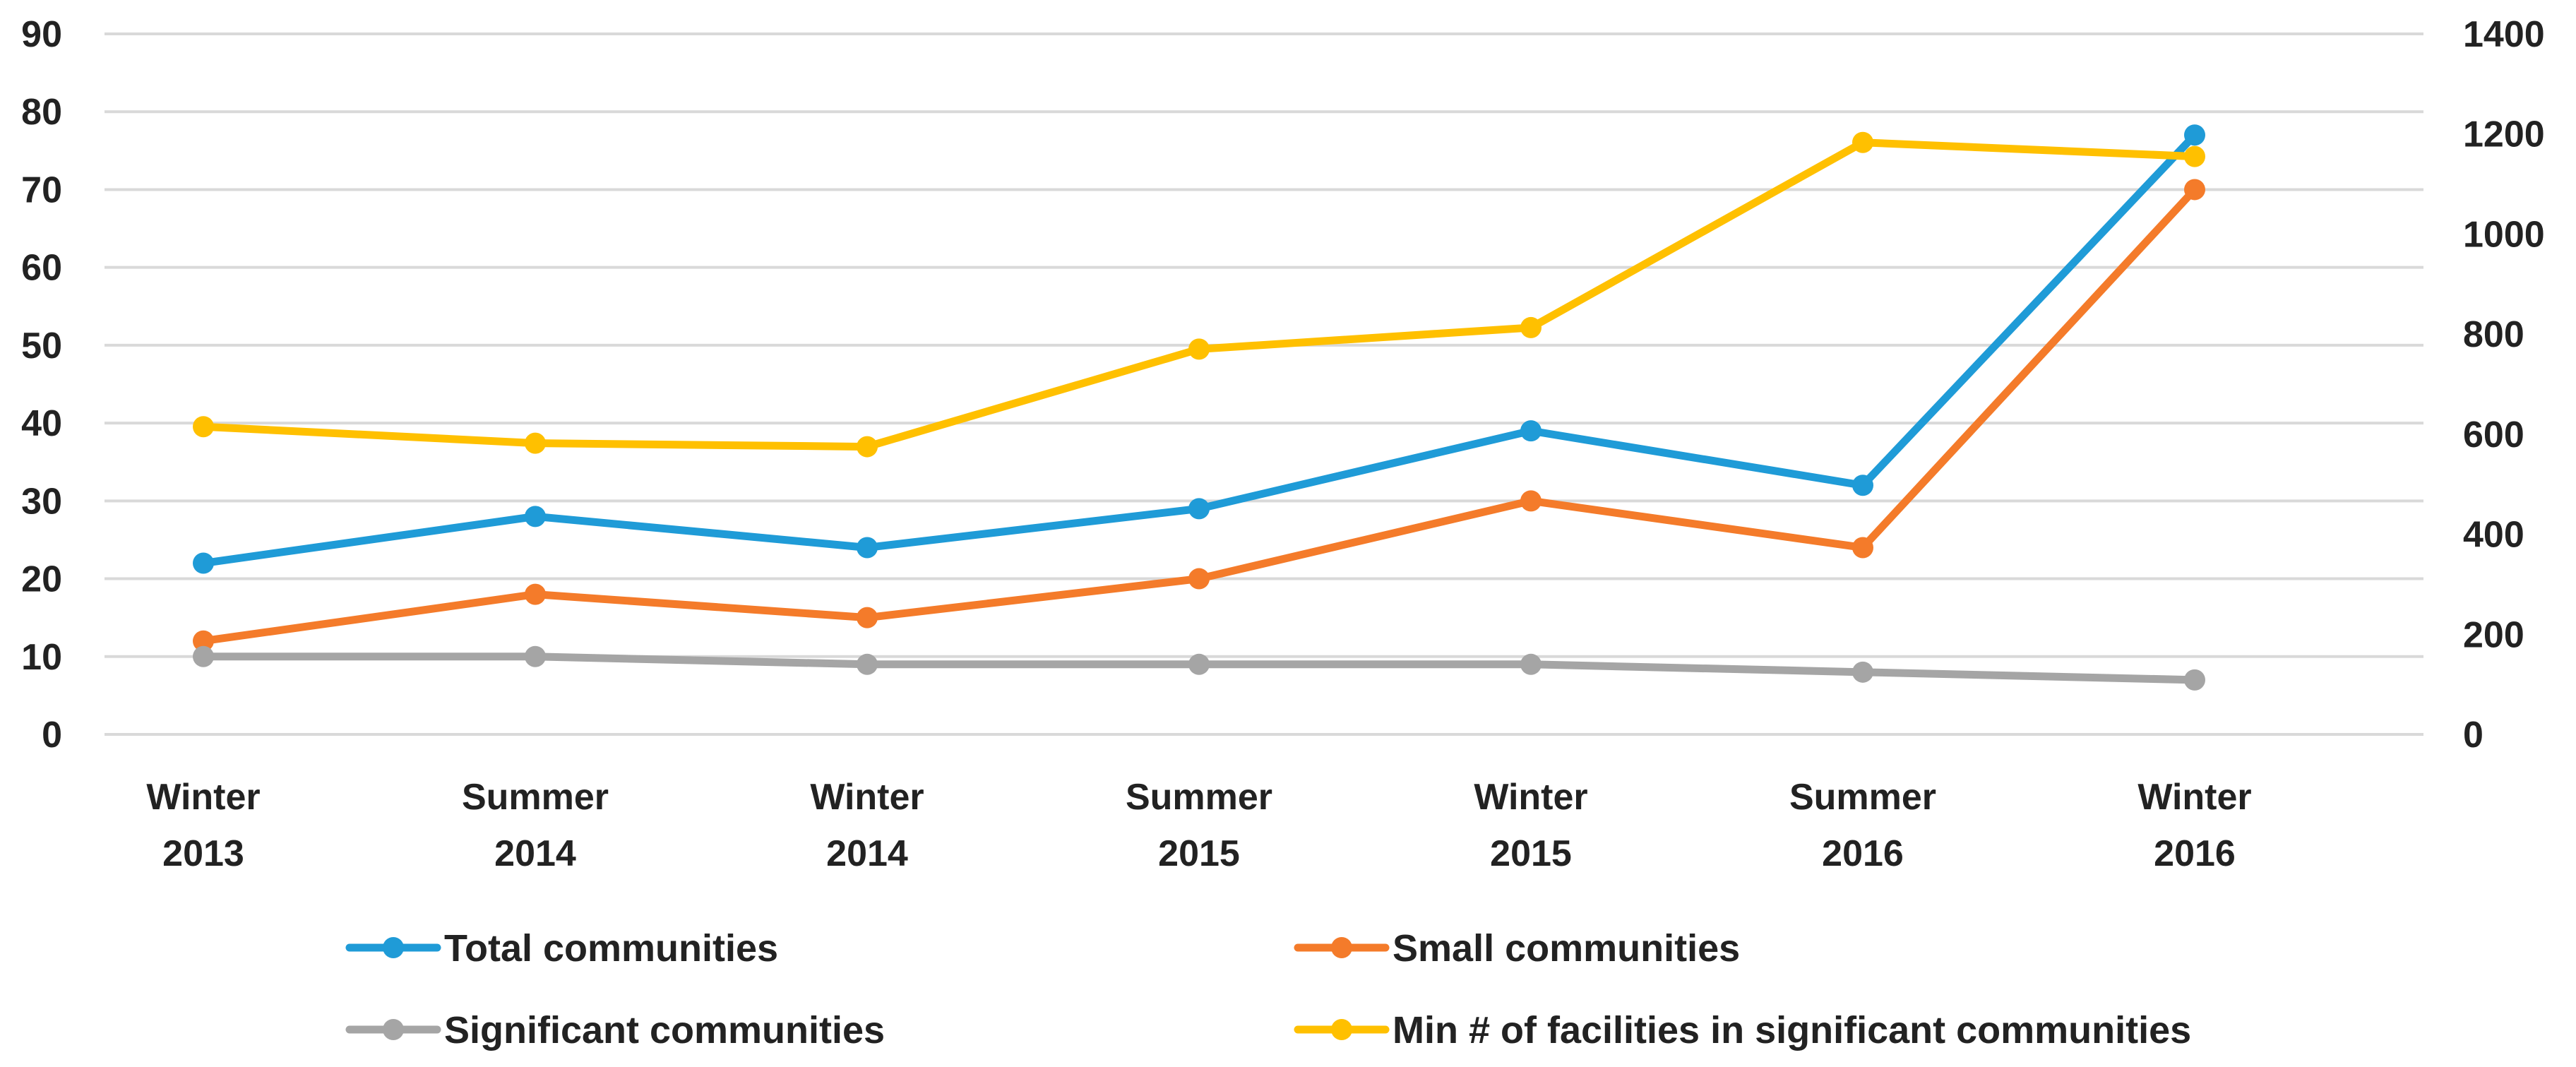  Describe the element at coordinates (611, 948) in the screenshot. I see `legend-label: Total communities` at that location.